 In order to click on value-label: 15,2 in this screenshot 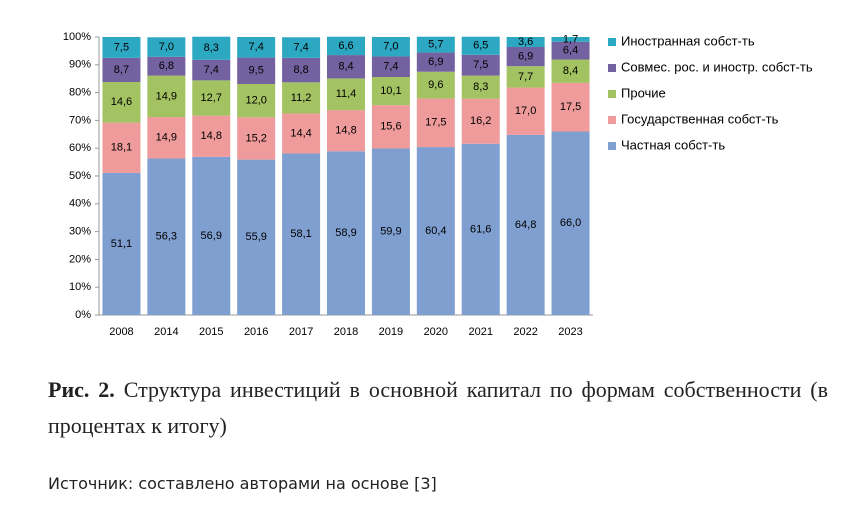, I will do `click(255, 138)`.